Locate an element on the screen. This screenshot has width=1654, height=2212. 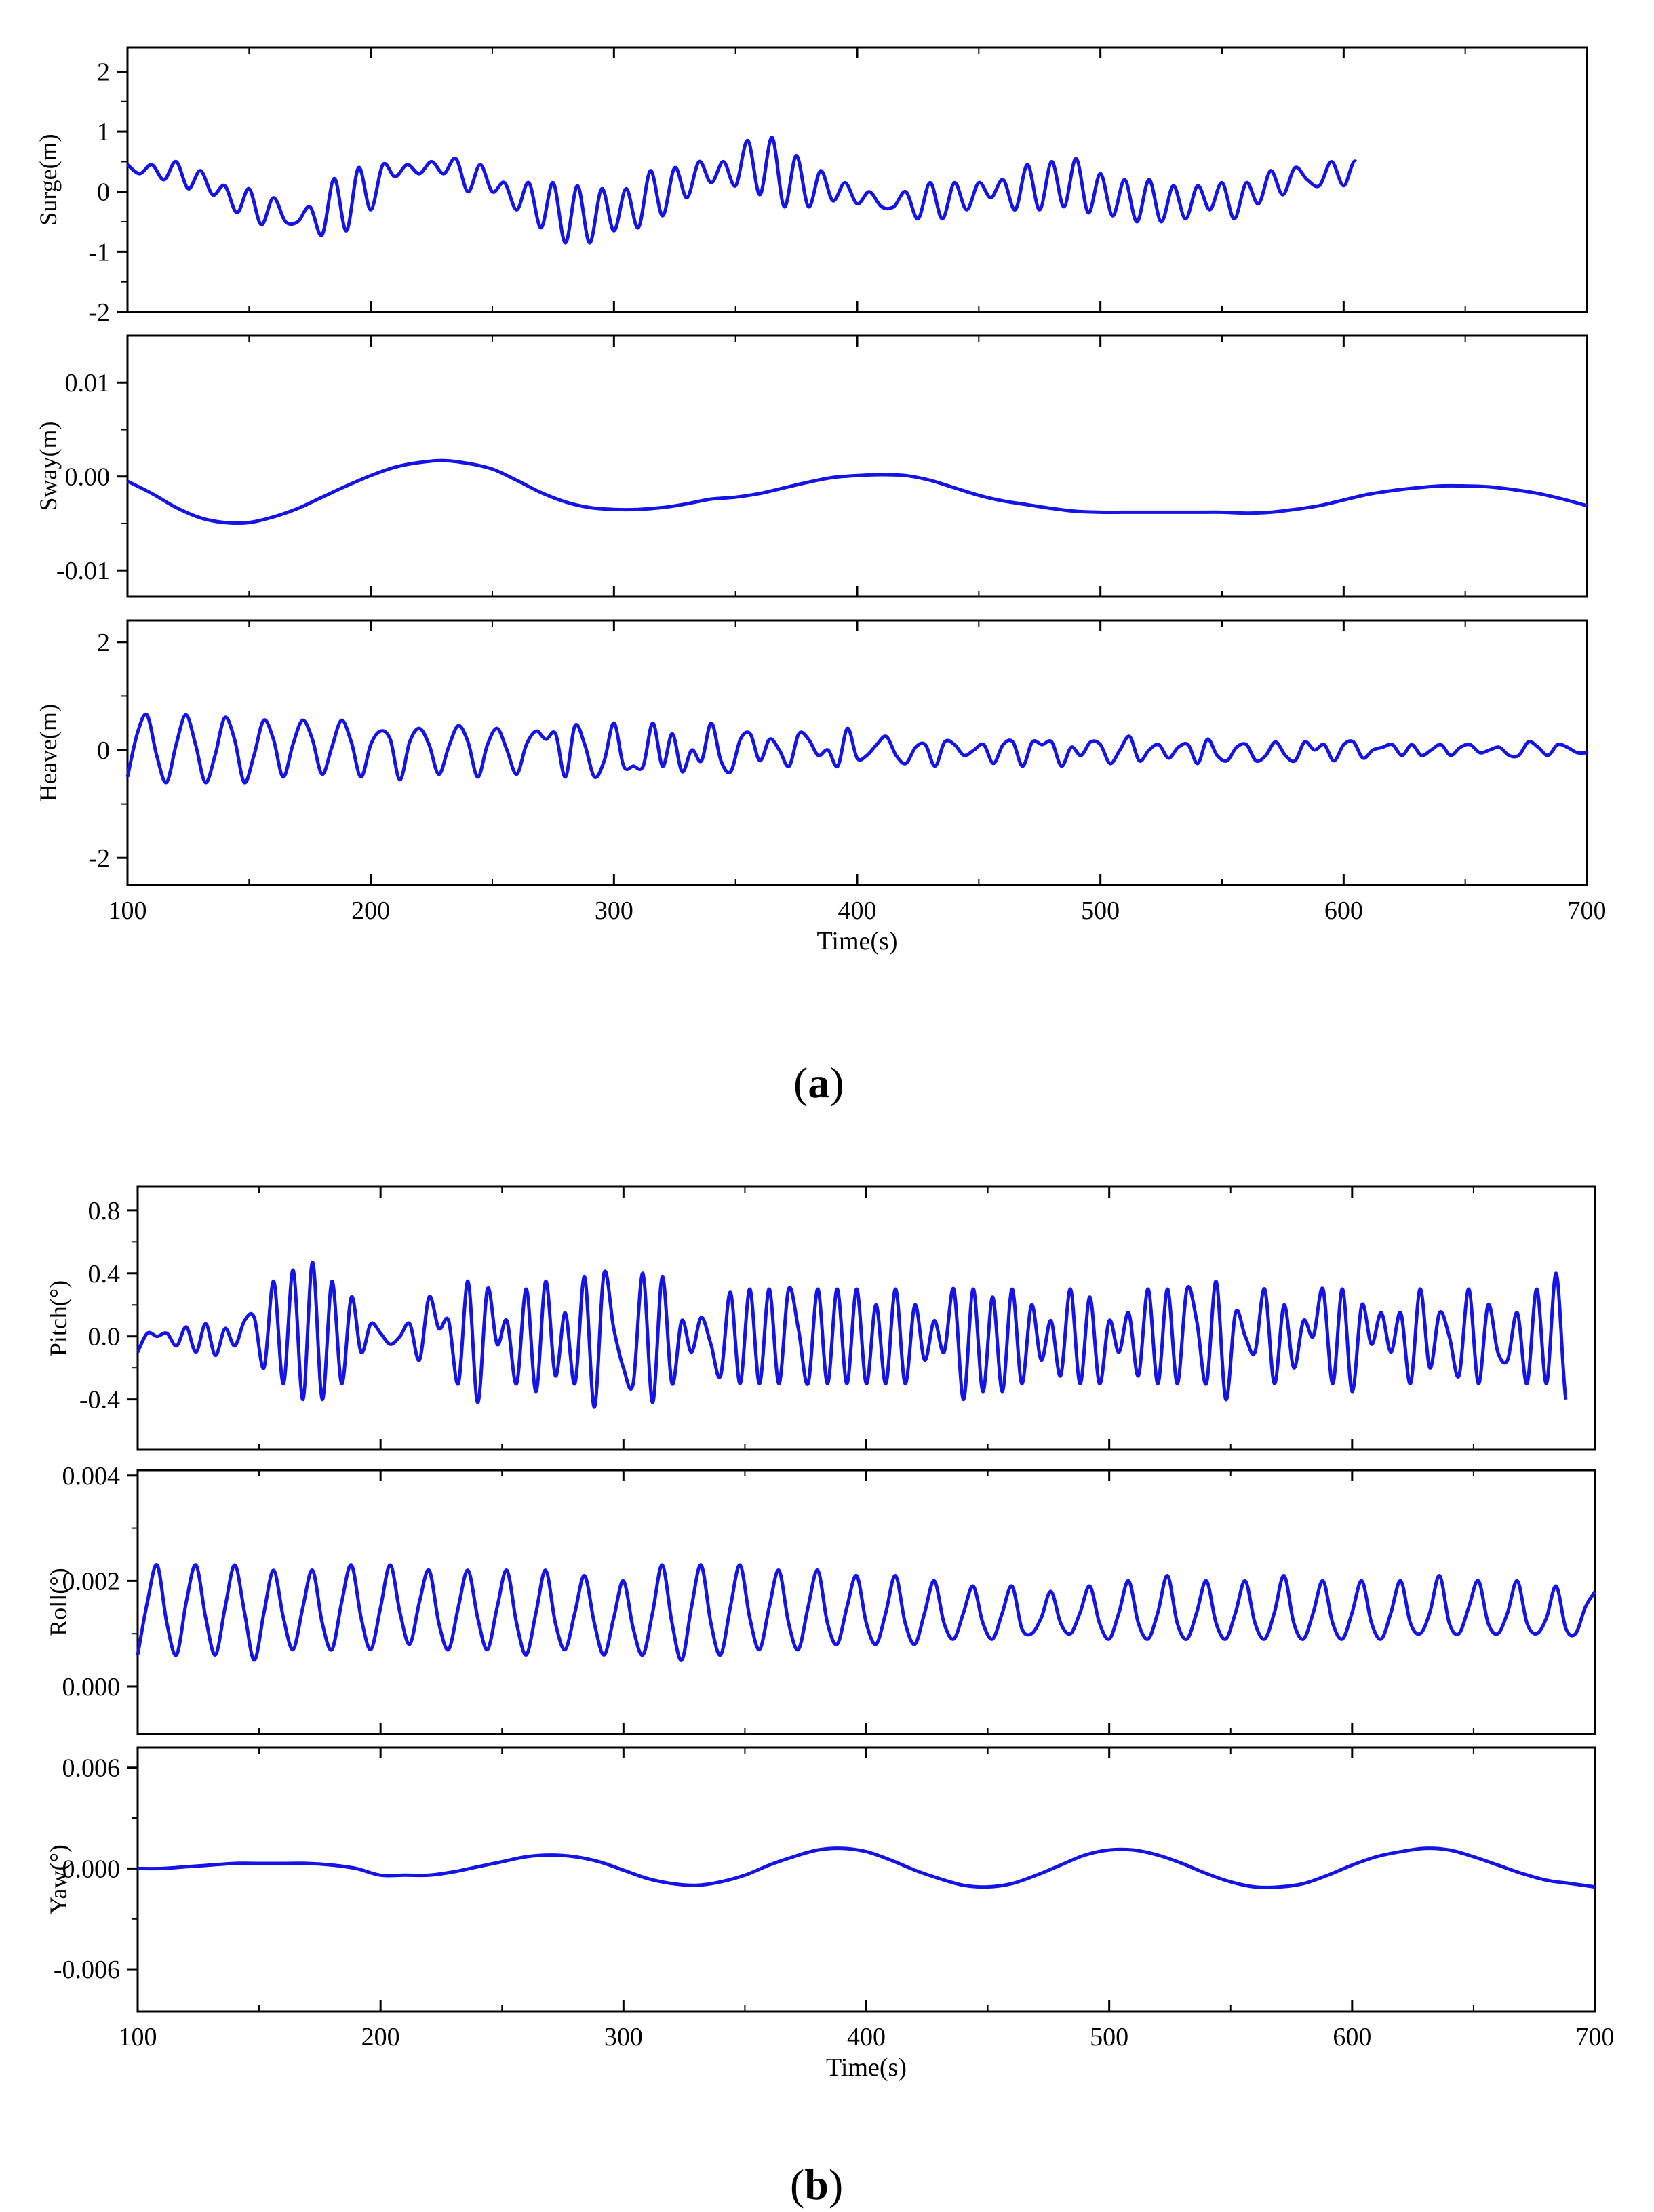
panel-5-ytick-label-2: 0.006 is located at coordinates (91, 1769).